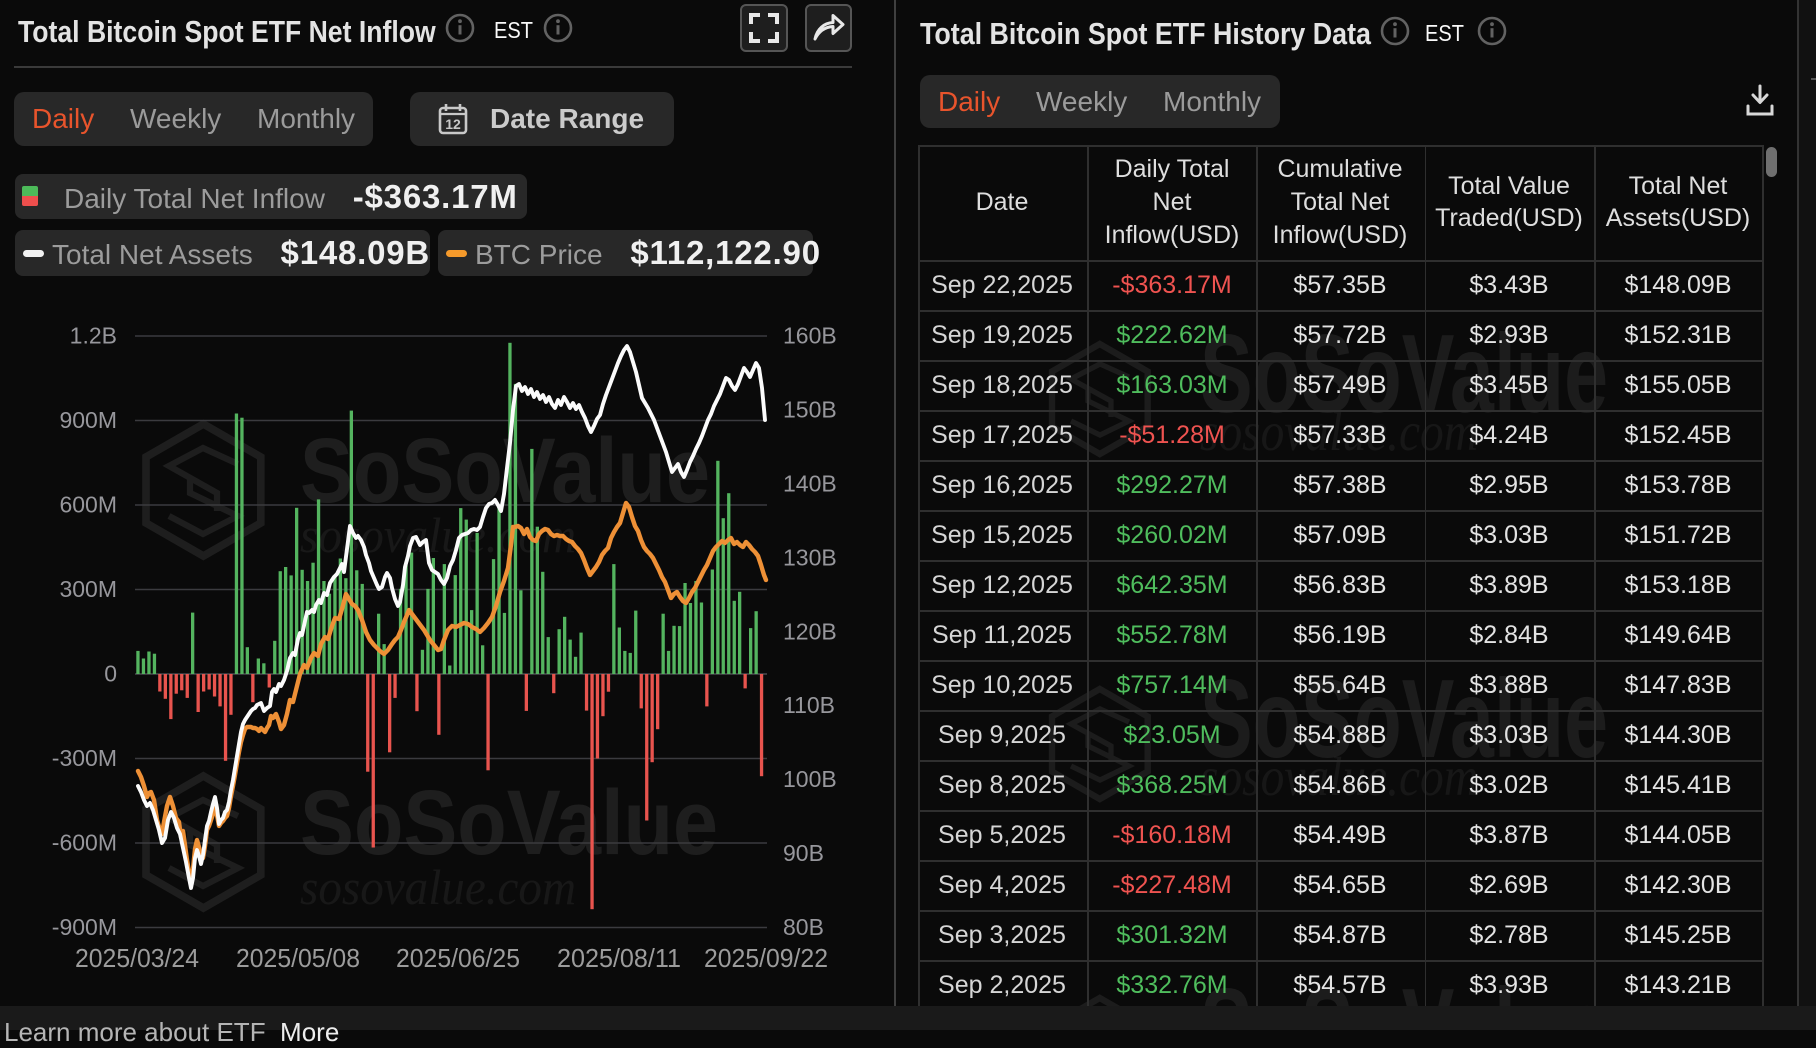 The height and width of the screenshot is (1048, 1816). Describe the element at coordinates (803, 853) in the screenshot. I see `svg-text: 90B` at that location.